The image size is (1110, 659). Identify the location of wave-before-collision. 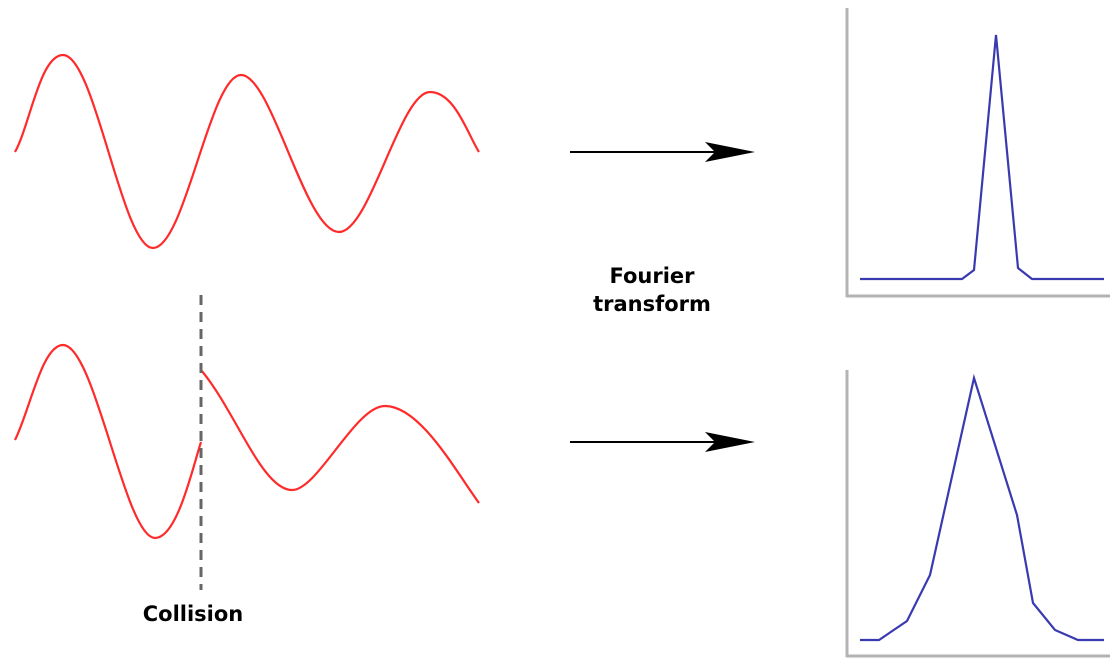
(108, 441).